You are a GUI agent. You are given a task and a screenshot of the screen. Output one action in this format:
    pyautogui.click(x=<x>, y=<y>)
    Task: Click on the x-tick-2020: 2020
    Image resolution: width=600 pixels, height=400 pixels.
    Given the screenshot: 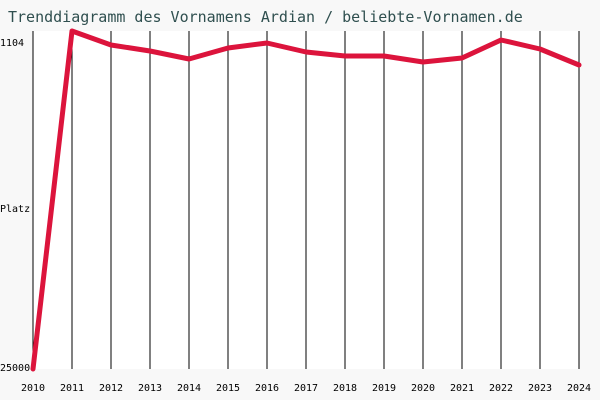 What is the action you would take?
    pyautogui.click(x=423, y=388)
    